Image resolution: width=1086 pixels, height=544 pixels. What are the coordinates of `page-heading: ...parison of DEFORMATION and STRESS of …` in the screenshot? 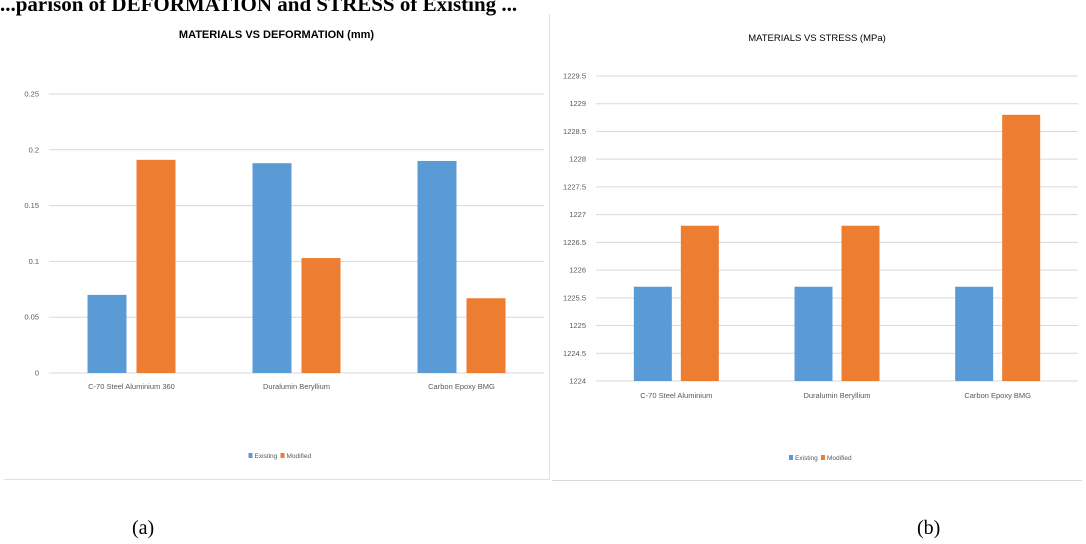 It's located at (259, 8).